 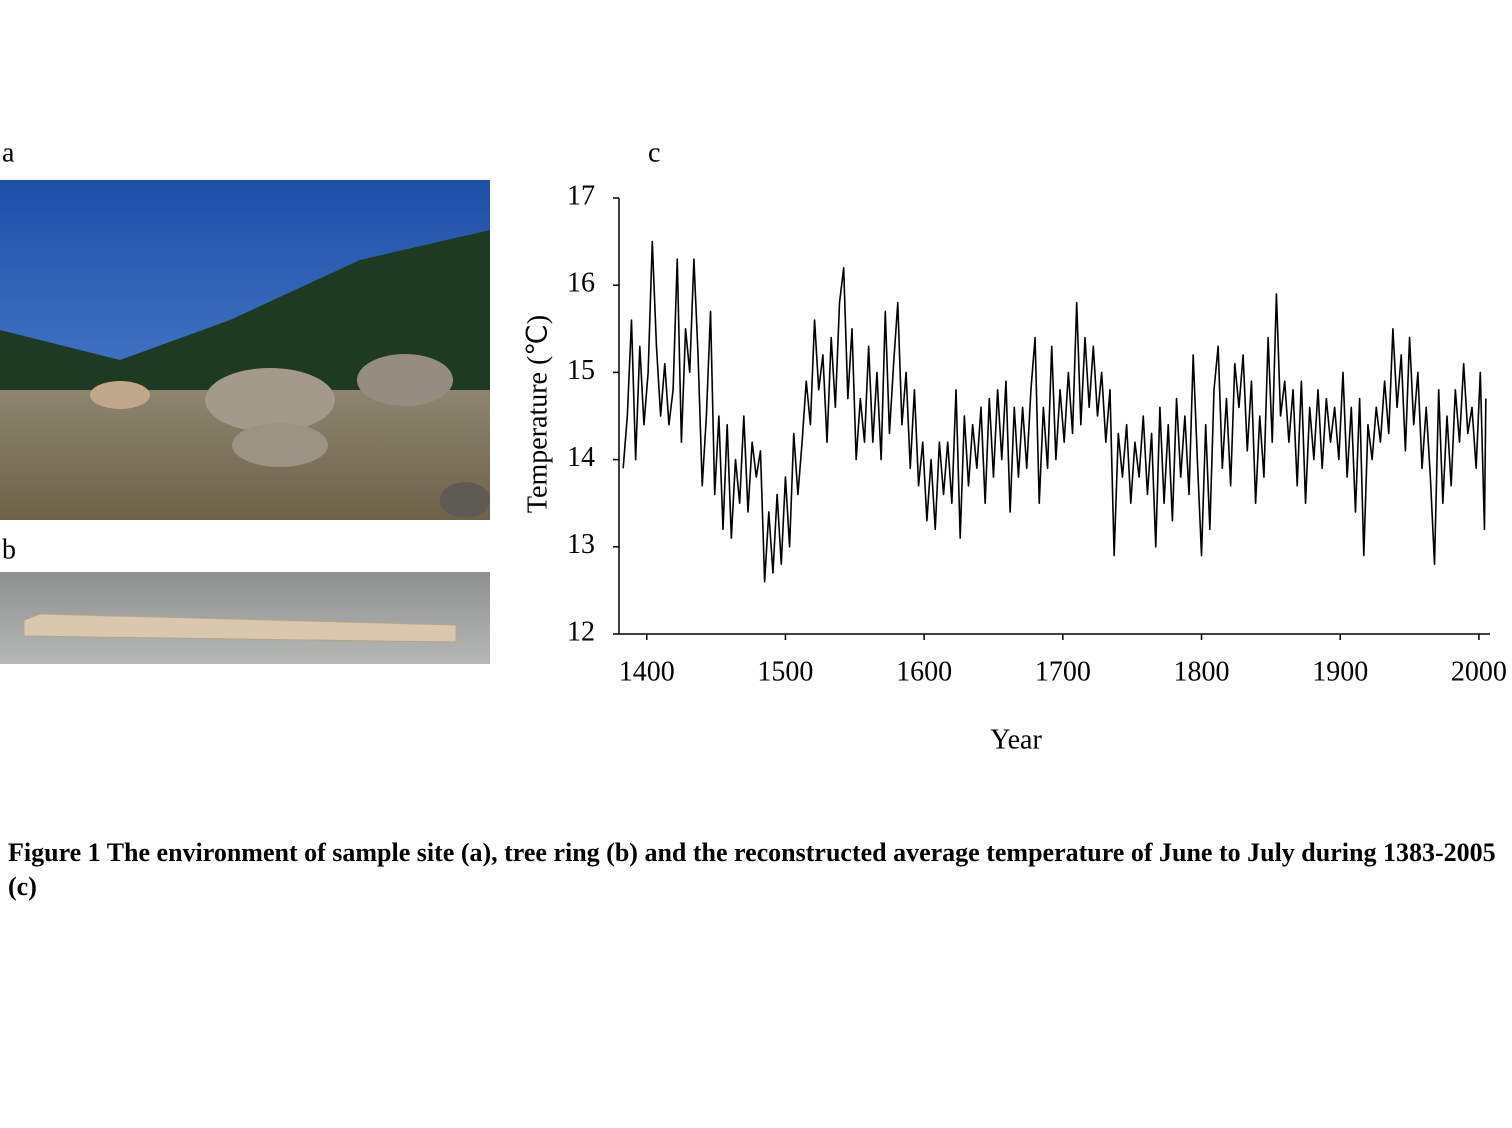 What do you see at coordinates (581, 631) in the screenshot?
I see `y-tick-label: 12` at bounding box center [581, 631].